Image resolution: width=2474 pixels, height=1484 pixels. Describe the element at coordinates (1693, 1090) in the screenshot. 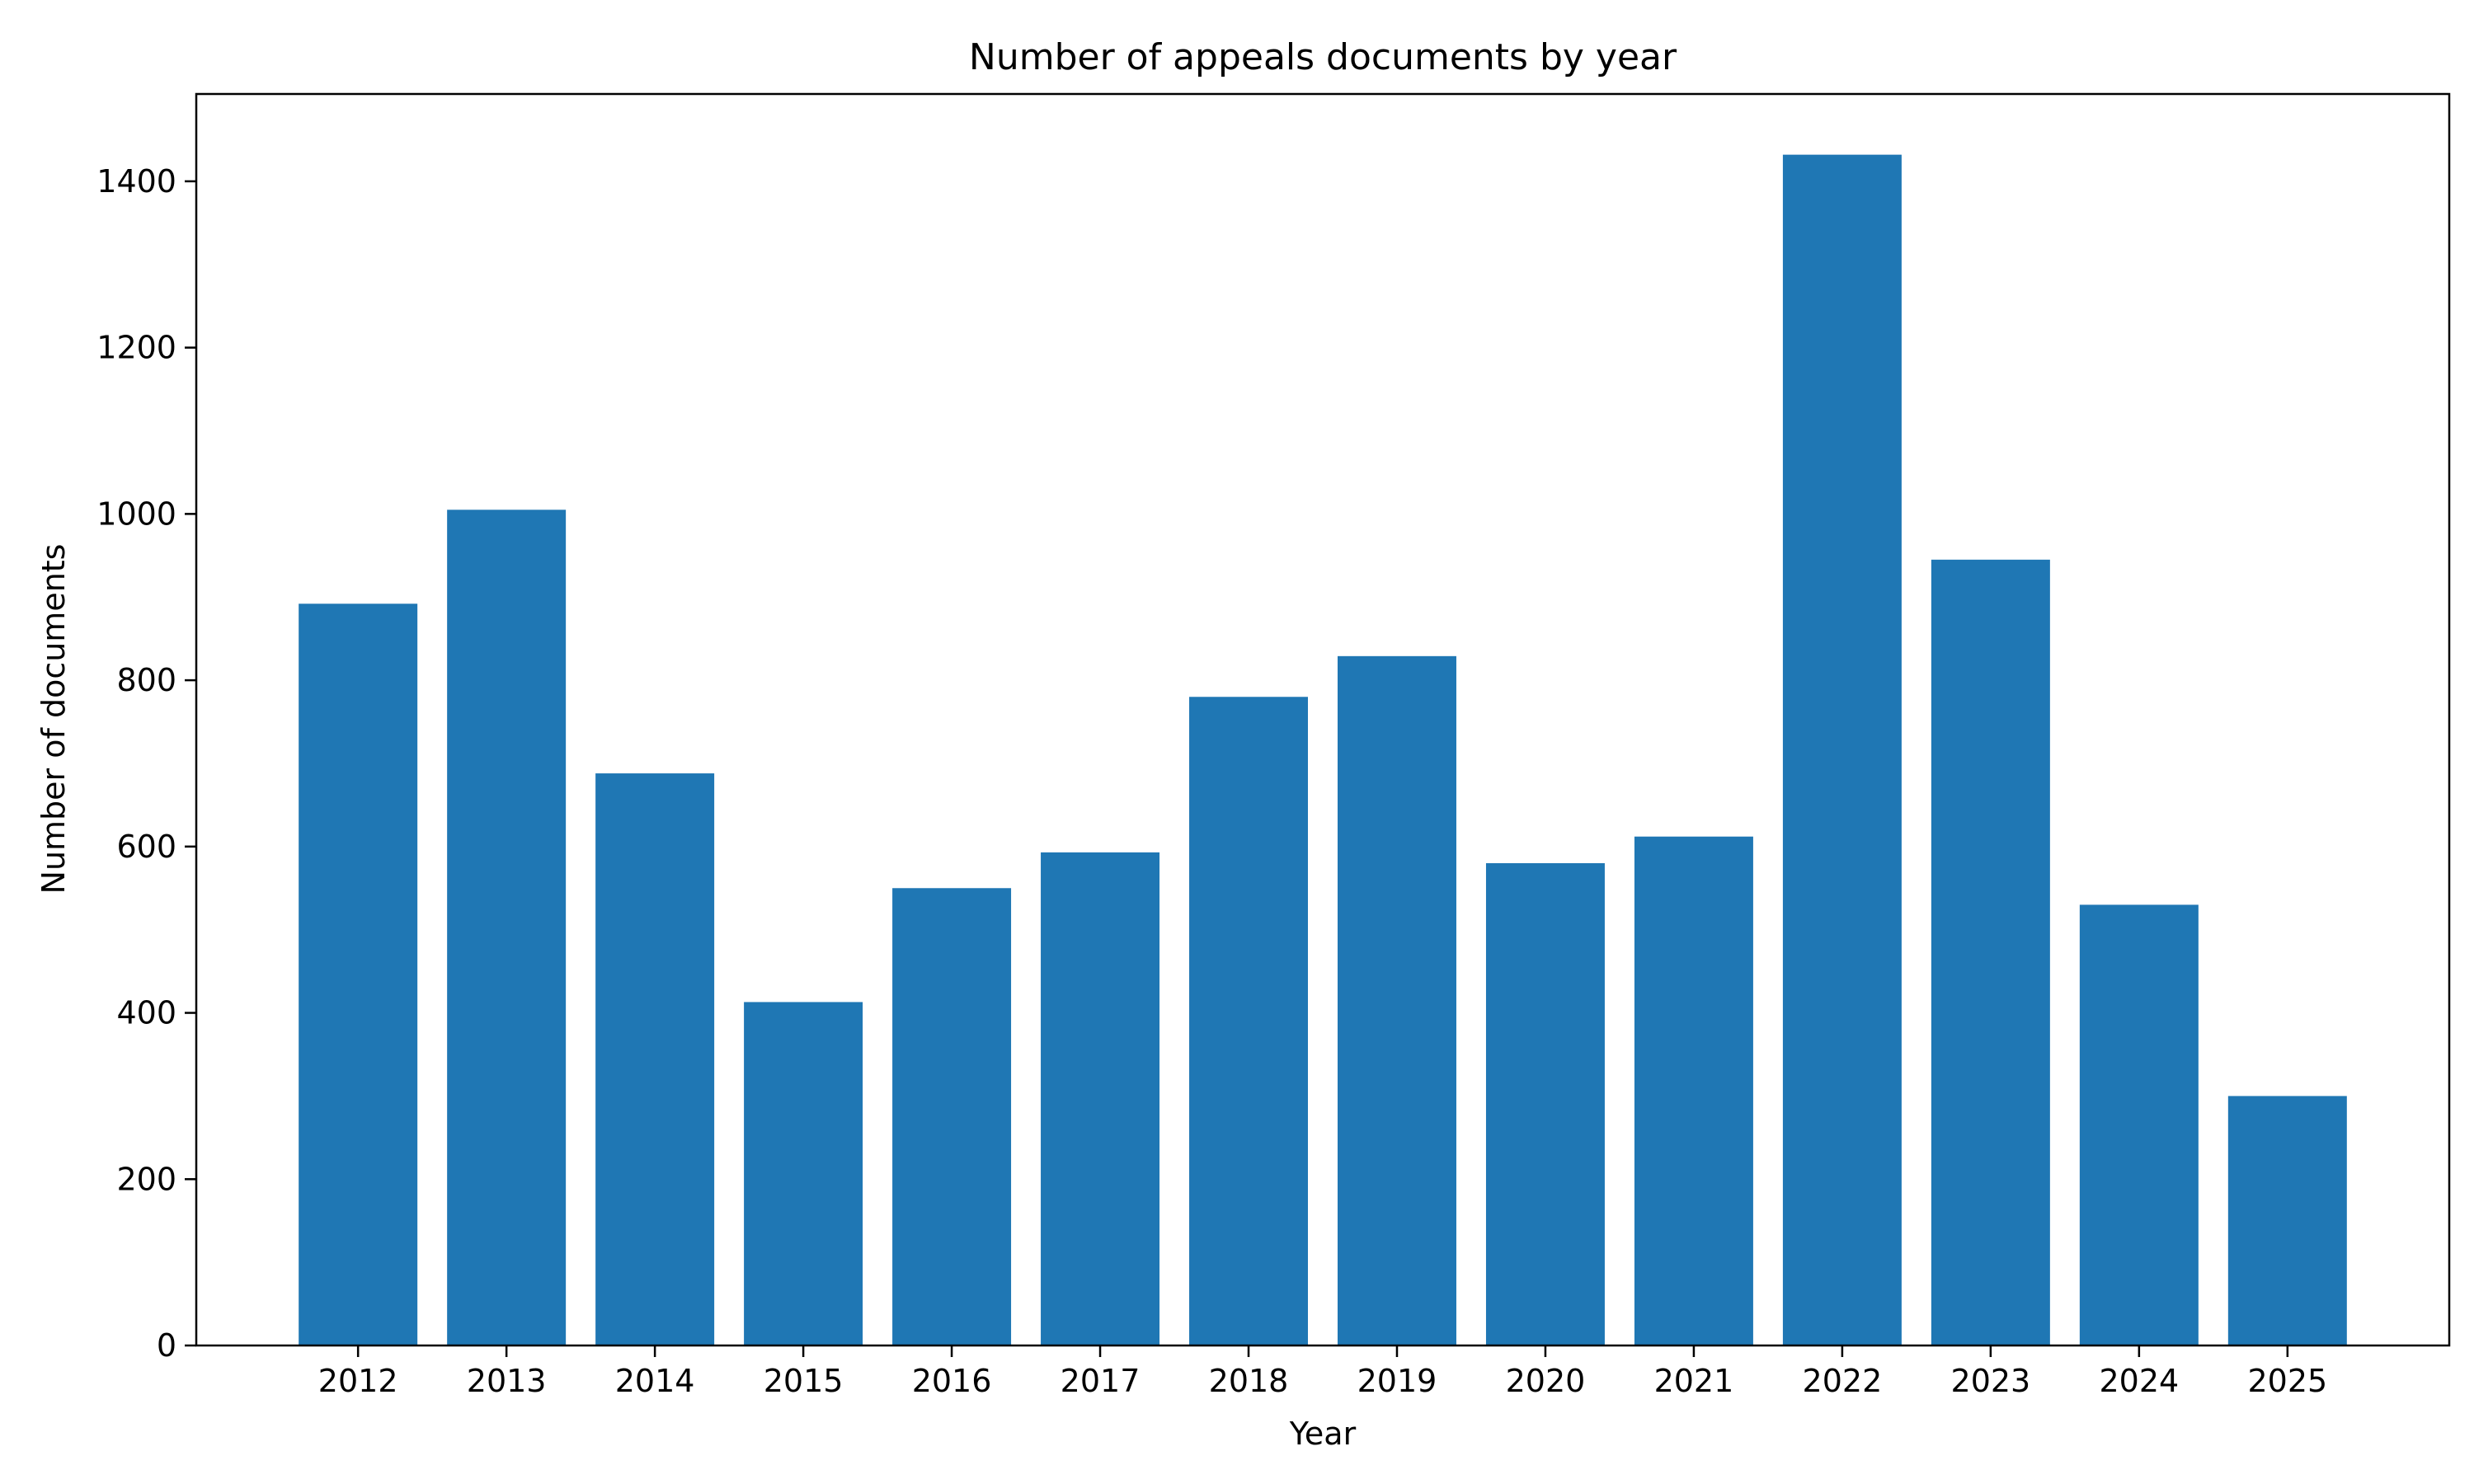

I see `bar-2021` at that location.